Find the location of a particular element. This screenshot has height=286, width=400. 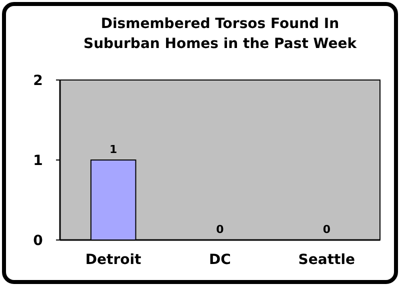

x-tick-label: Detroit is located at coordinates (113, 260).